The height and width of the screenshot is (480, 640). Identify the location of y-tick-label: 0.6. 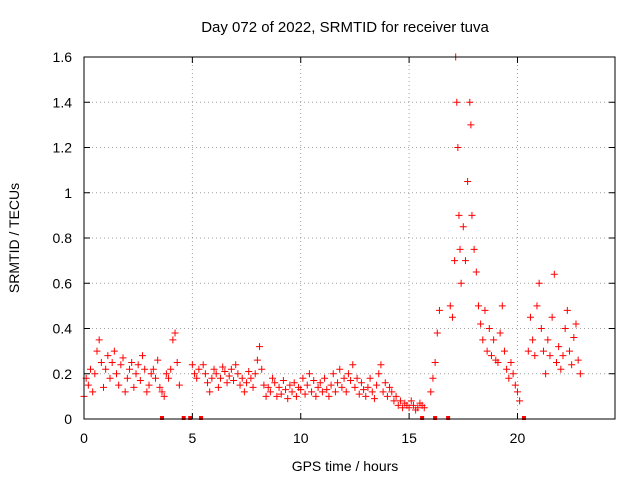
(63, 283).